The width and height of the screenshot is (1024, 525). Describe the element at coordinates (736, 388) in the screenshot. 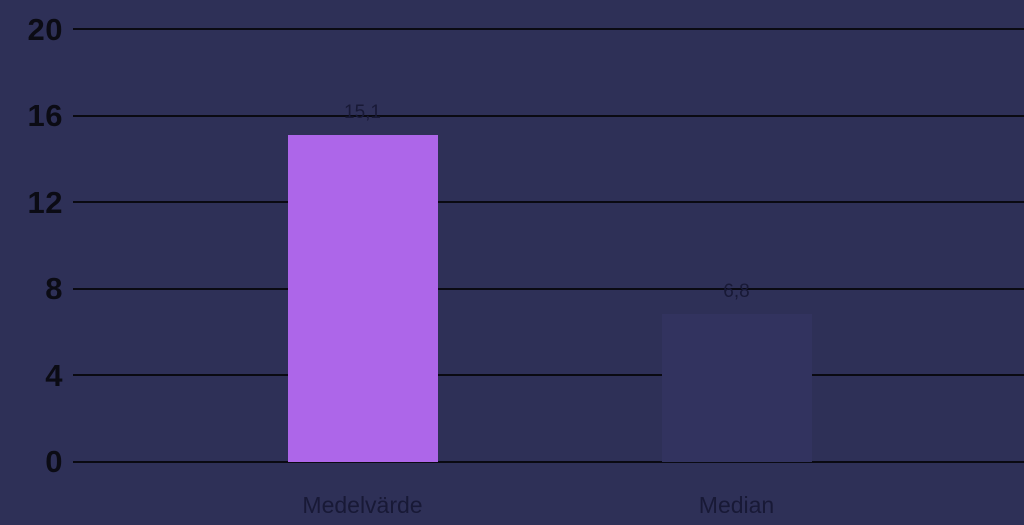

I see `bar-median` at that location.